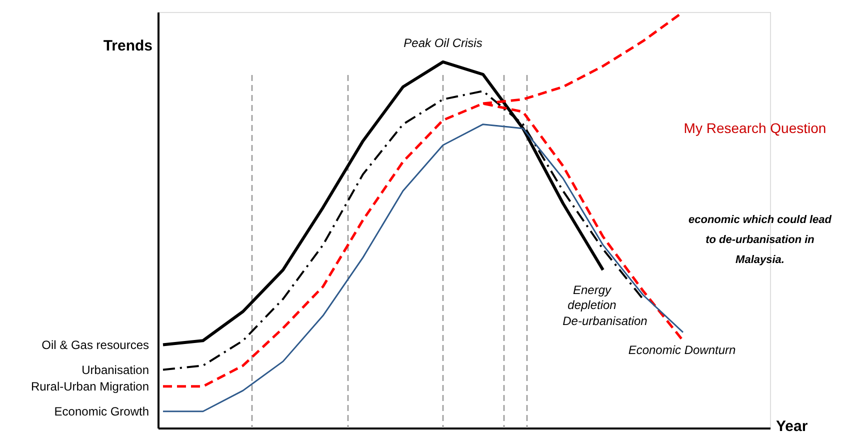 The image size is (856, 435). I want to click on annotation: Peak Oil Crisis, so click(443, 43).